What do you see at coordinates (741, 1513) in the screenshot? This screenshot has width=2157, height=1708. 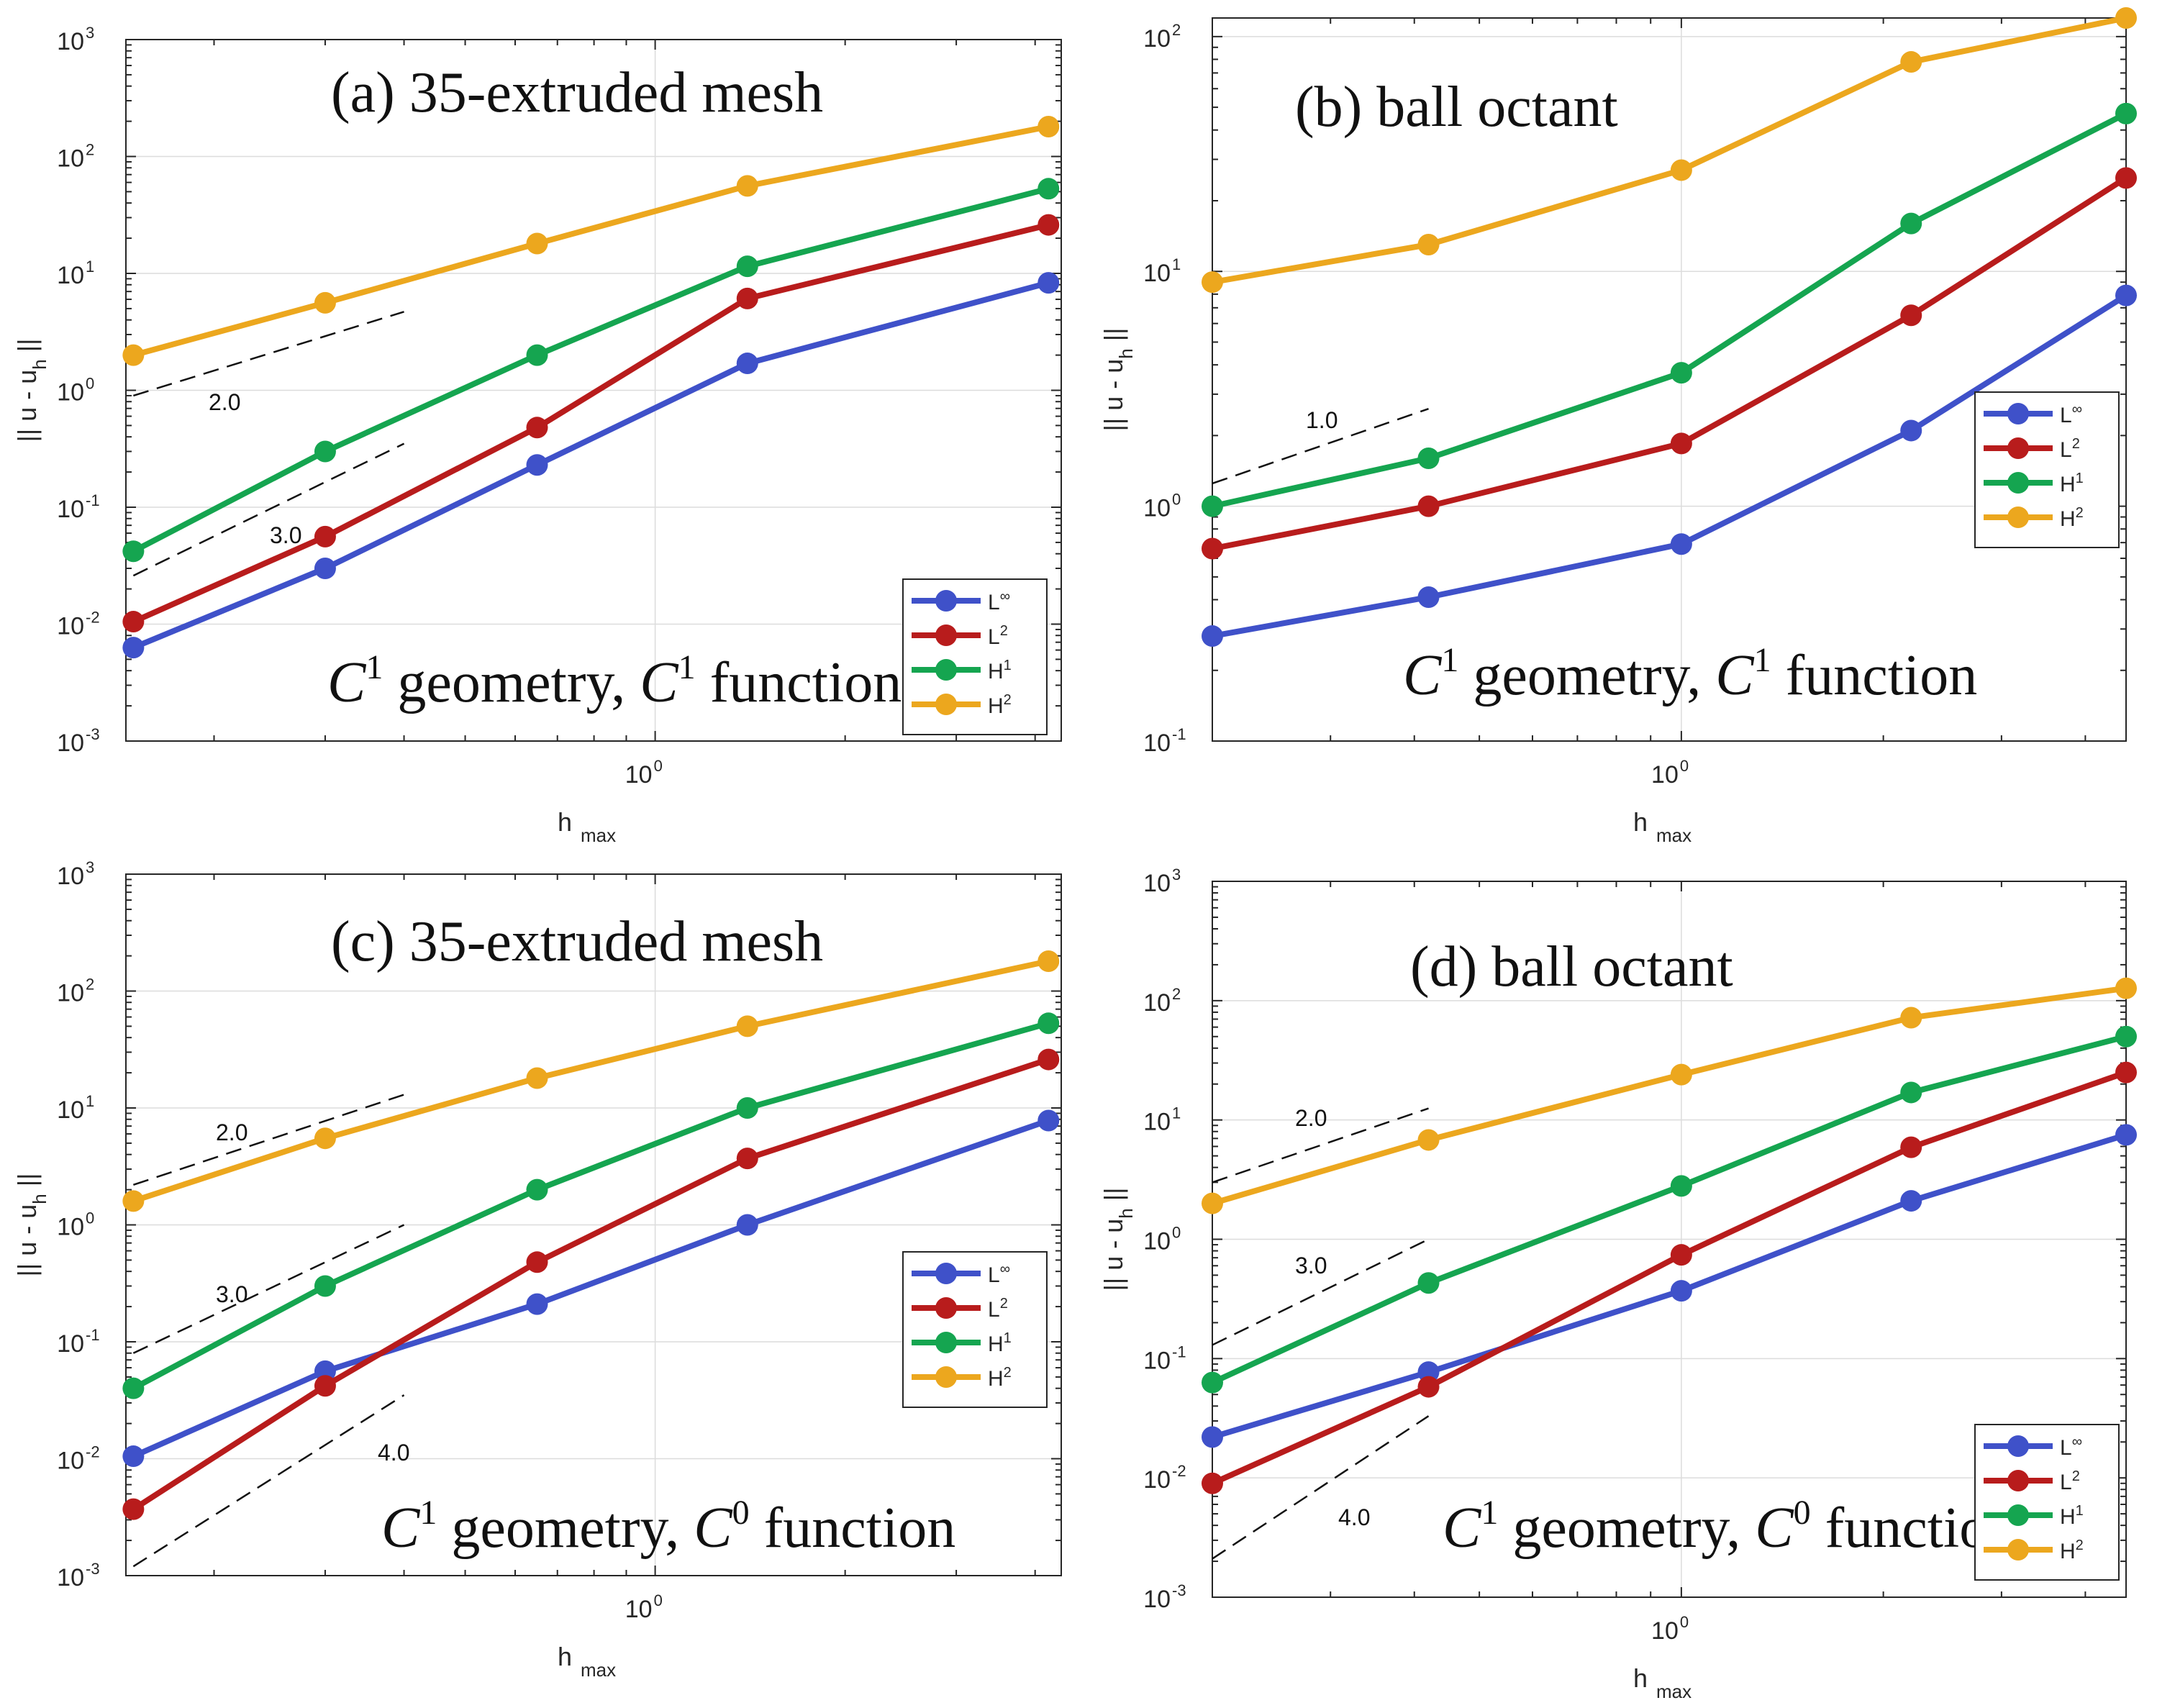 I see `annotation-sup: 0` at bounding box center [741, 1513].